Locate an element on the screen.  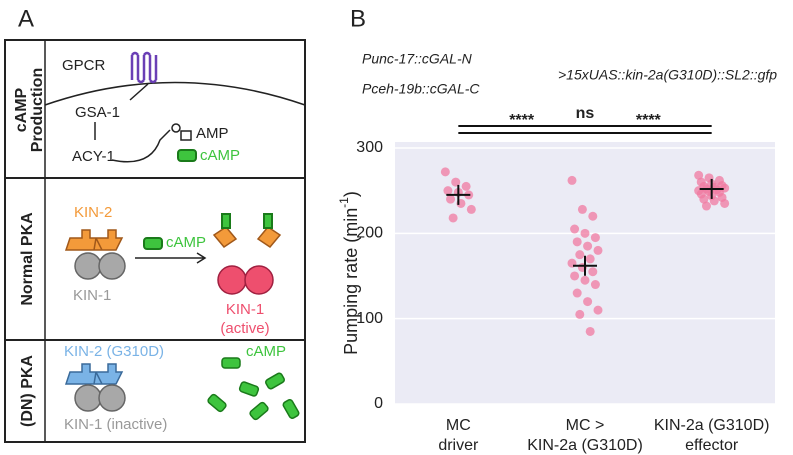
label: KIN-2 (G310D) is located at coordinates (114, 351).